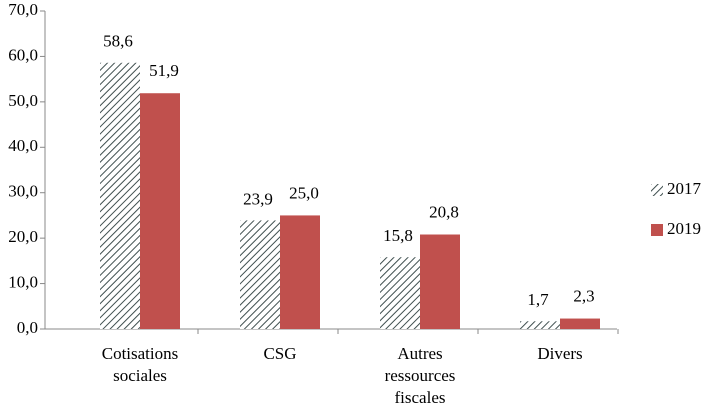  Describe the element at coordinates (398, 235) in the screenshot. I see `value-label: 15,8` at that location.